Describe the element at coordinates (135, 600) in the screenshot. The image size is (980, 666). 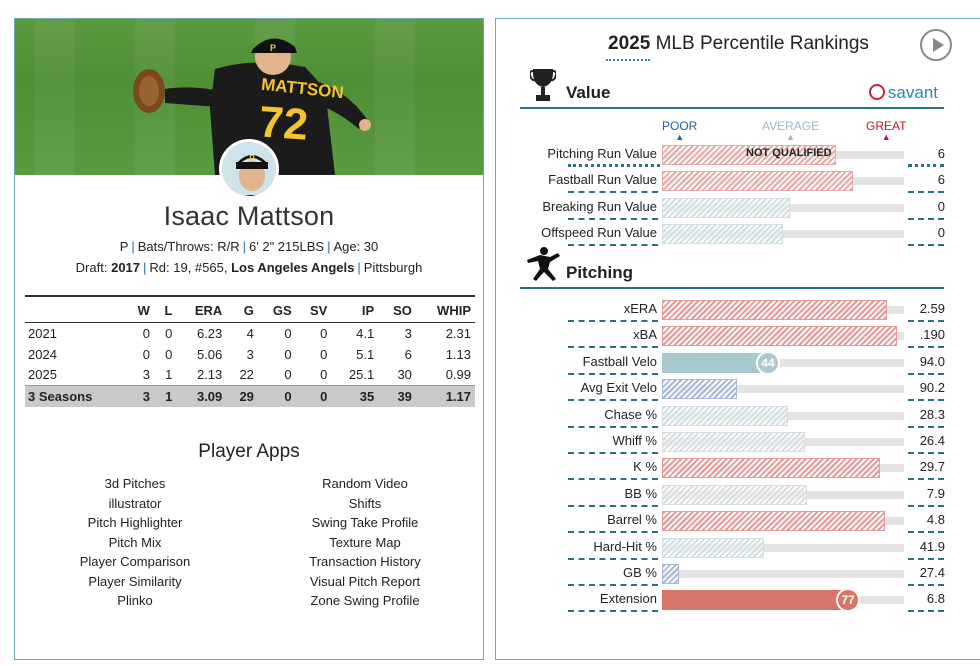
I see `player-app-link: Plinko` at that location.